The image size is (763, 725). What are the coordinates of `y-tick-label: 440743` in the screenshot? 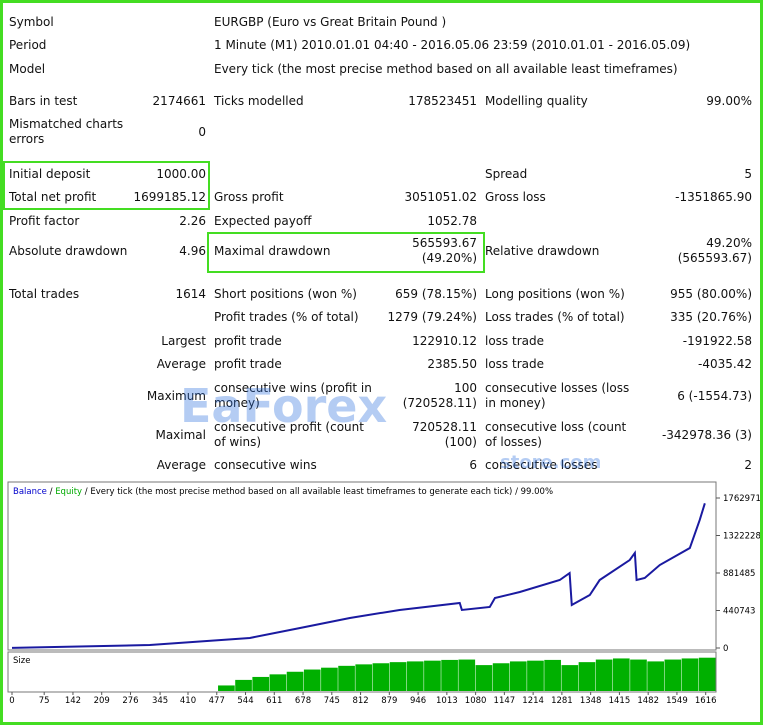 It's located at (739, 611).